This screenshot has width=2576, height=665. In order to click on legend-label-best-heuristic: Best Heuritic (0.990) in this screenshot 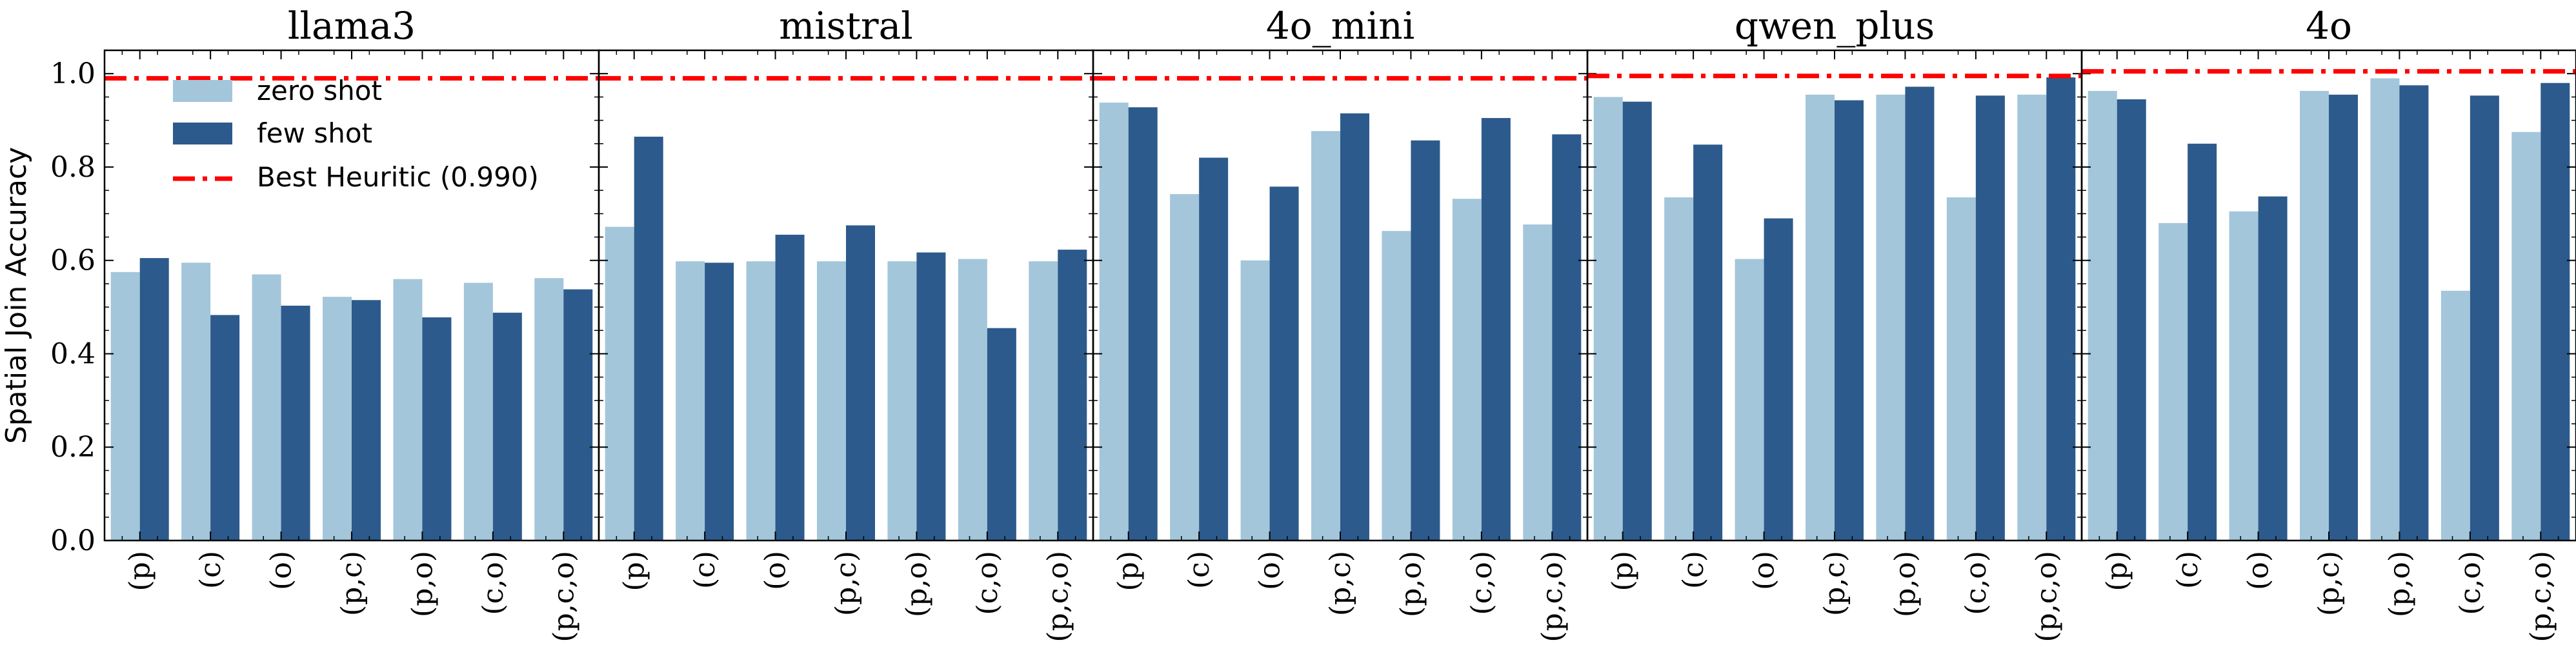, I will do `click(398, 177)`.